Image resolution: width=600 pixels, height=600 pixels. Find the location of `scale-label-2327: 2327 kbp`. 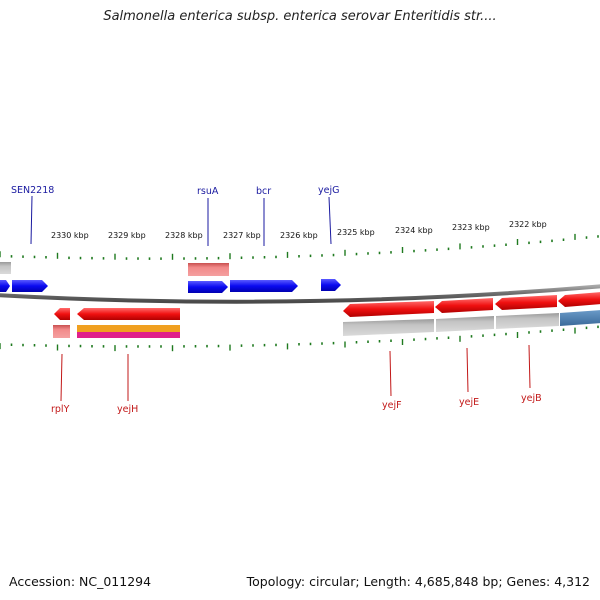

scale-label-2327: 2327 kbp is located at coordinates (242, 235).